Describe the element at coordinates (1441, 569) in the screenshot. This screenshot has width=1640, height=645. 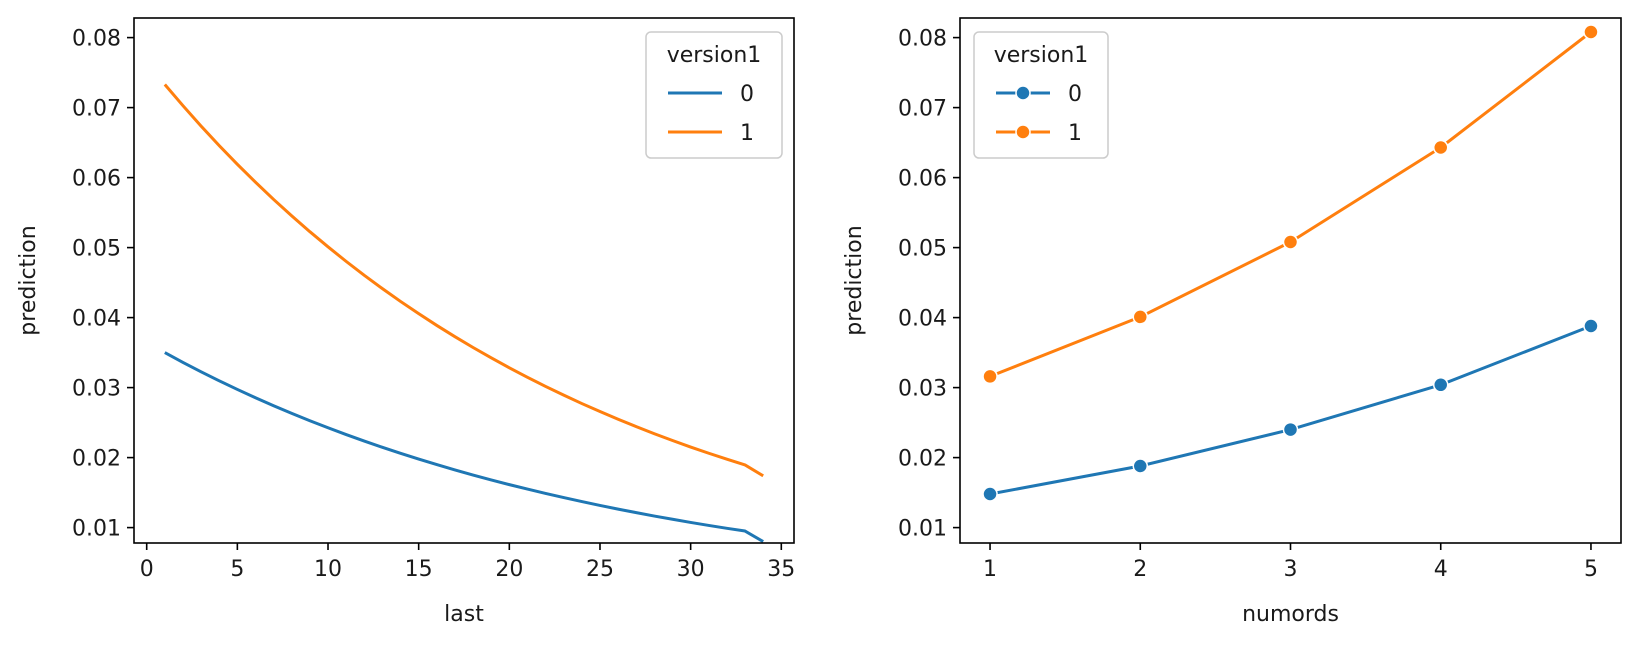
I see `x-tick-label: 4` at that location.